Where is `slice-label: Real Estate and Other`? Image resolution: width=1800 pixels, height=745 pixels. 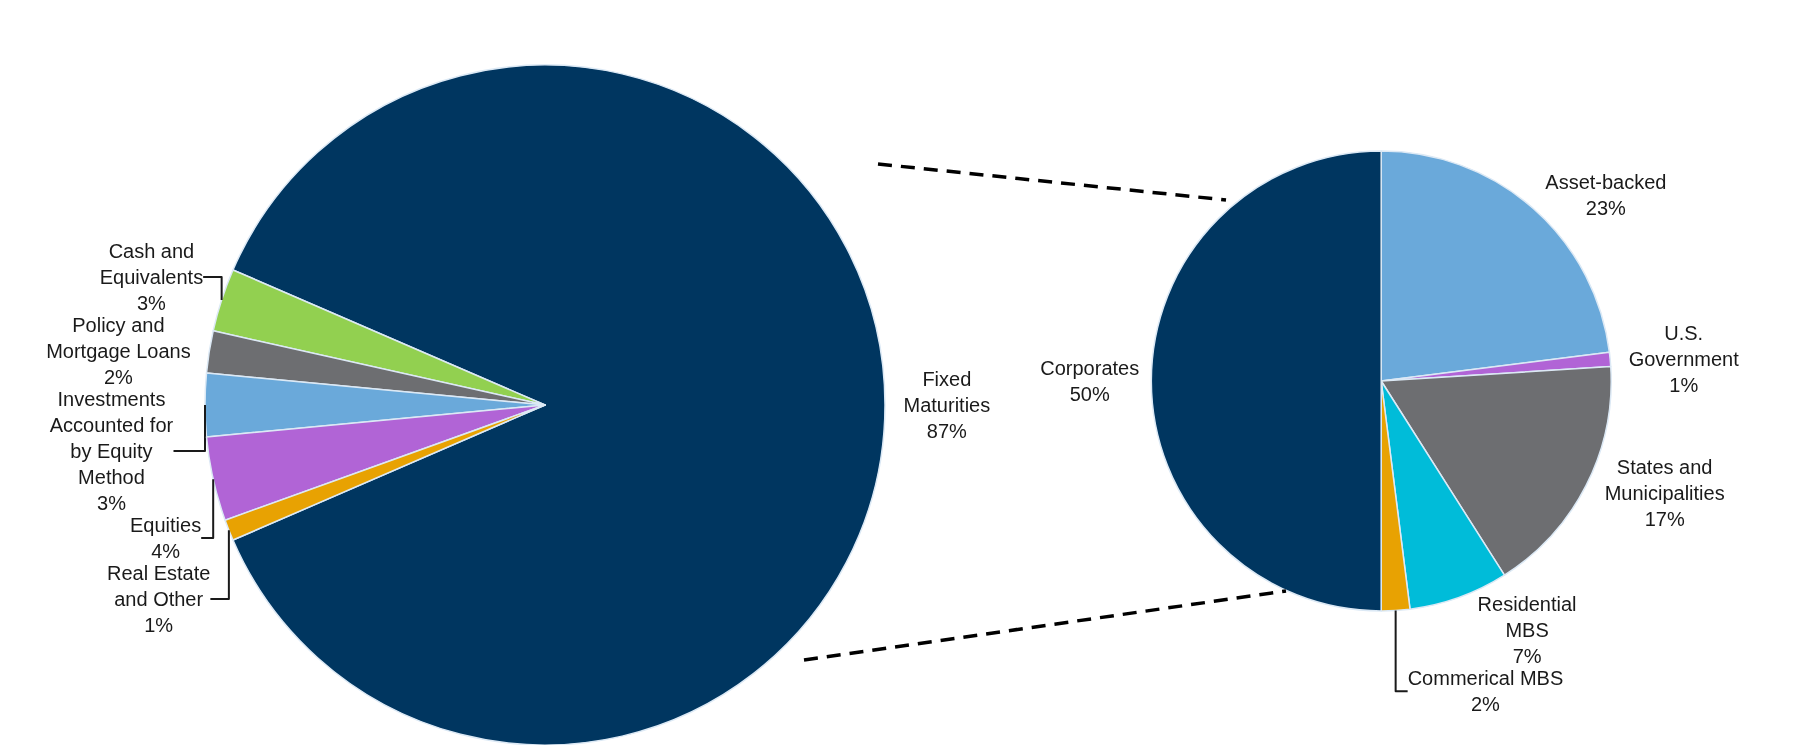
slice-label: Real Estate and Other is located at coordinates (158, 585).